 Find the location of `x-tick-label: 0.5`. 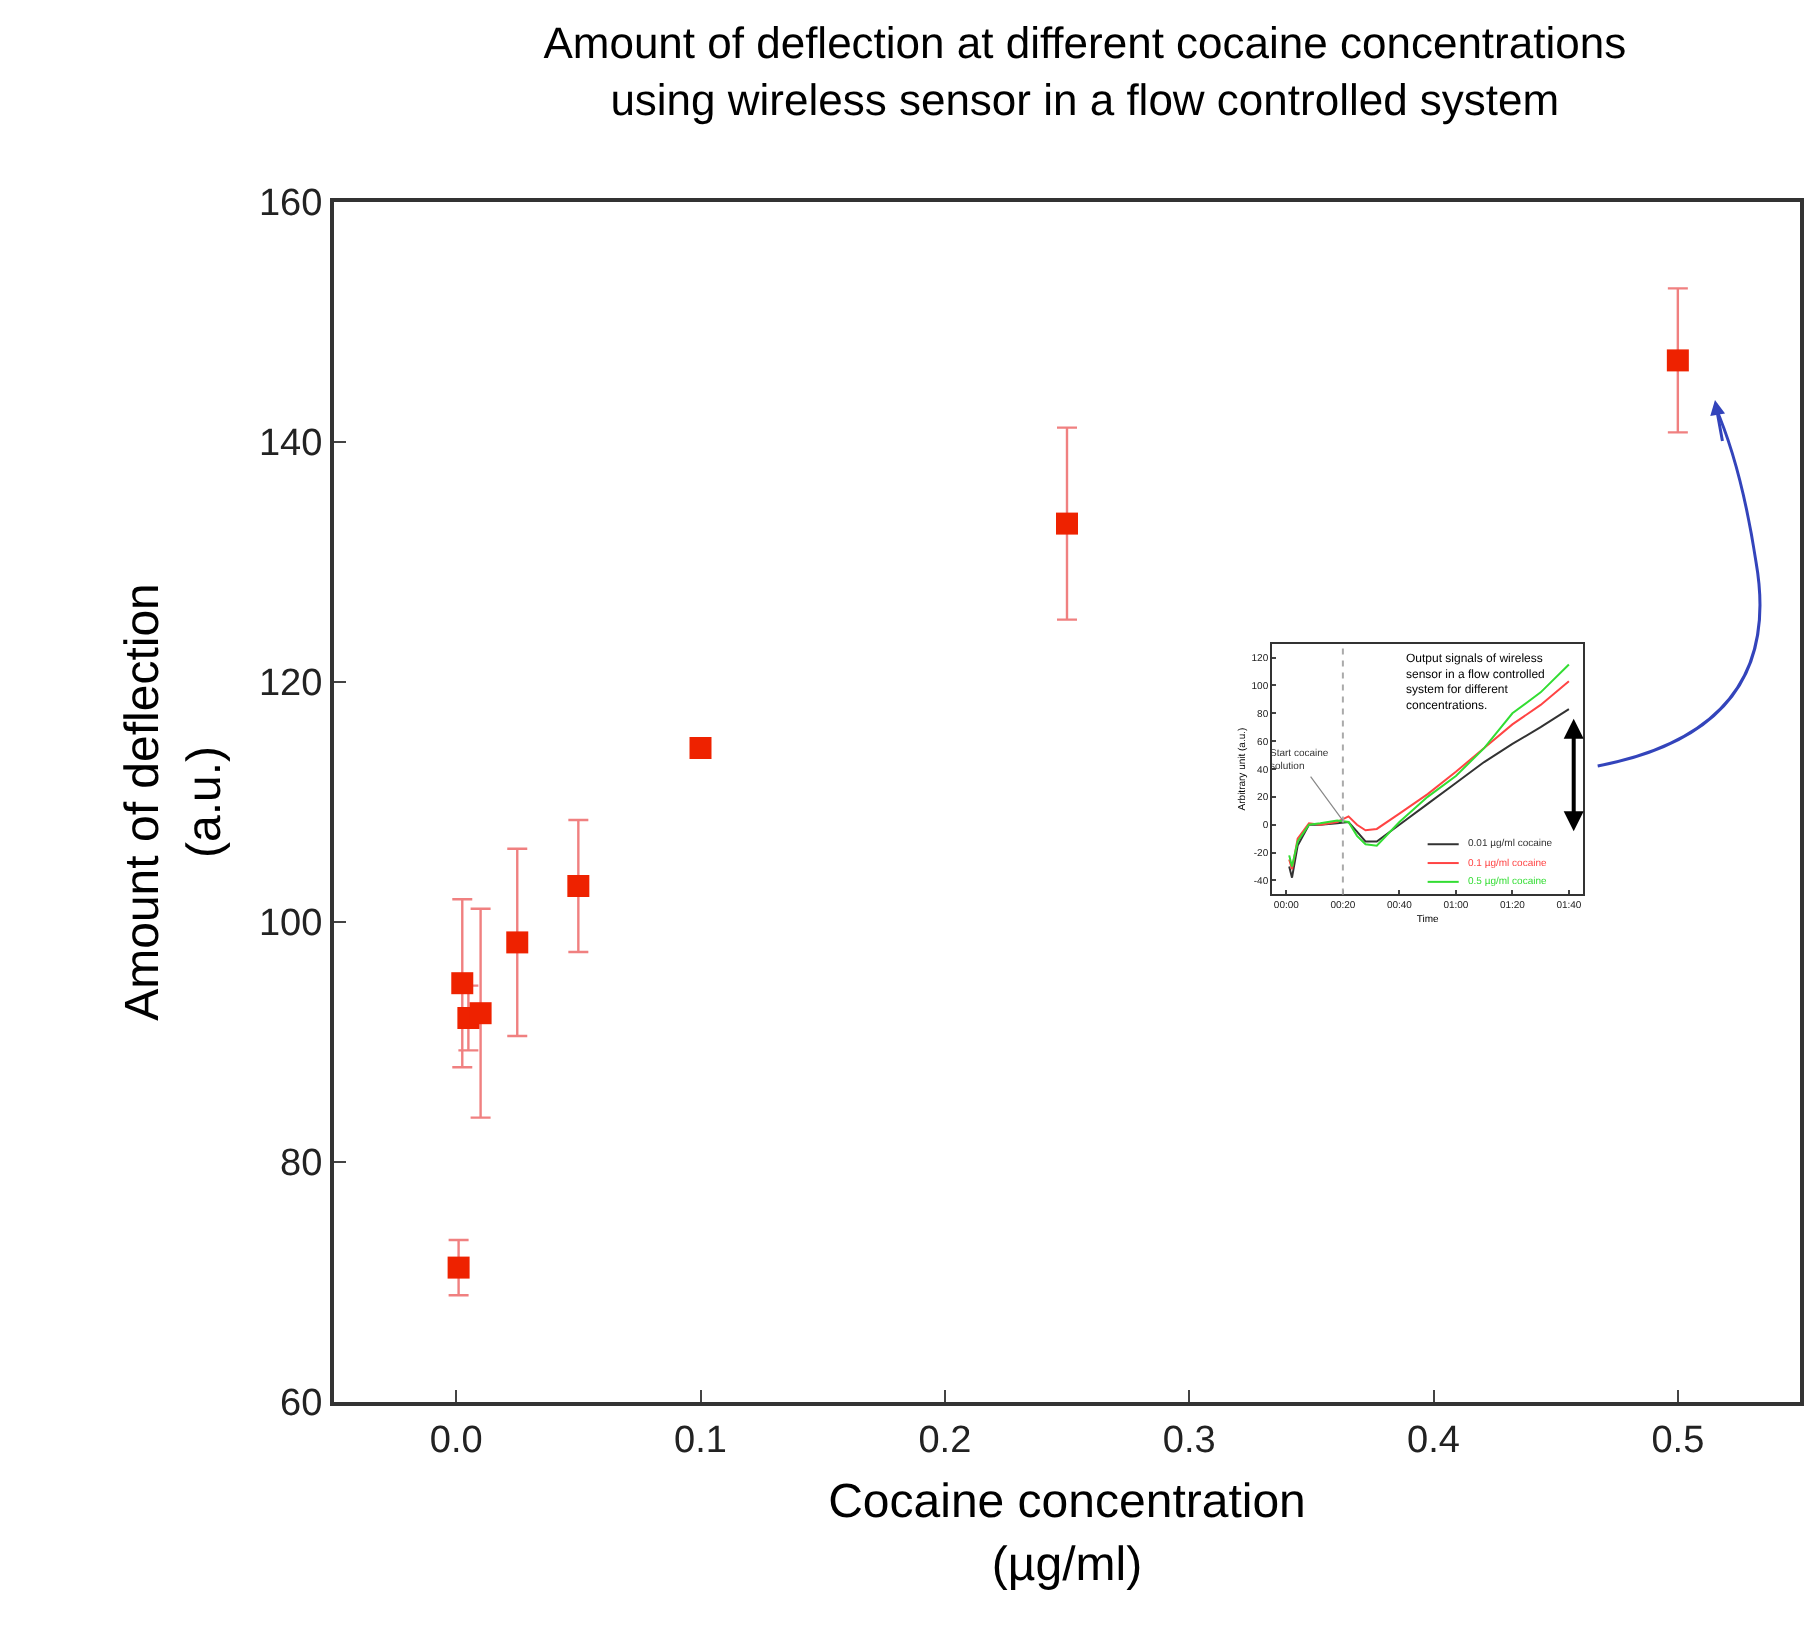

x-tick-label: 0.5 is located at coordinates (1678, 1440).